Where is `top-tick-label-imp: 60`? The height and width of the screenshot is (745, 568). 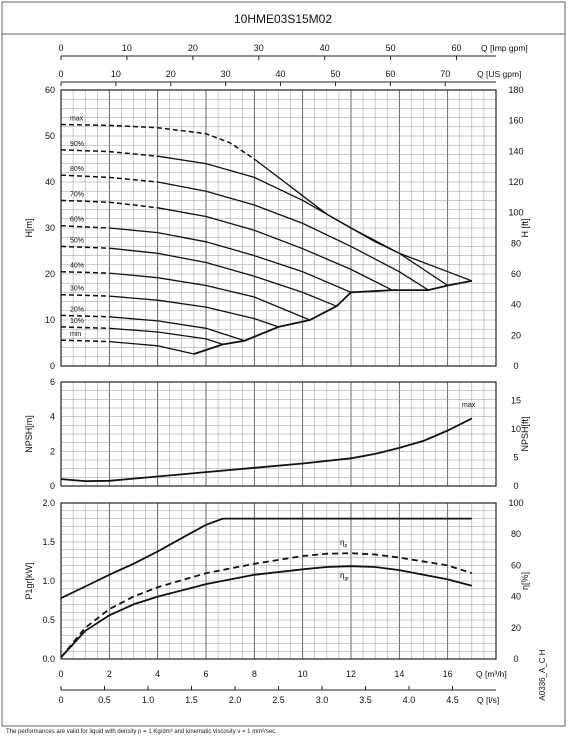 top-tick-label-imp: 60 is located at coordinates (457, 48).